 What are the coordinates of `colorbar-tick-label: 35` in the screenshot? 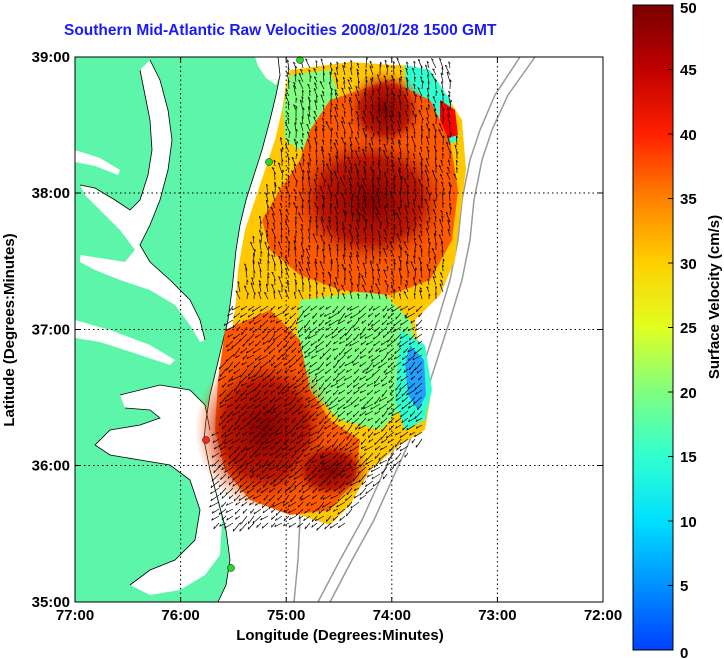 It's located at (688, 199).